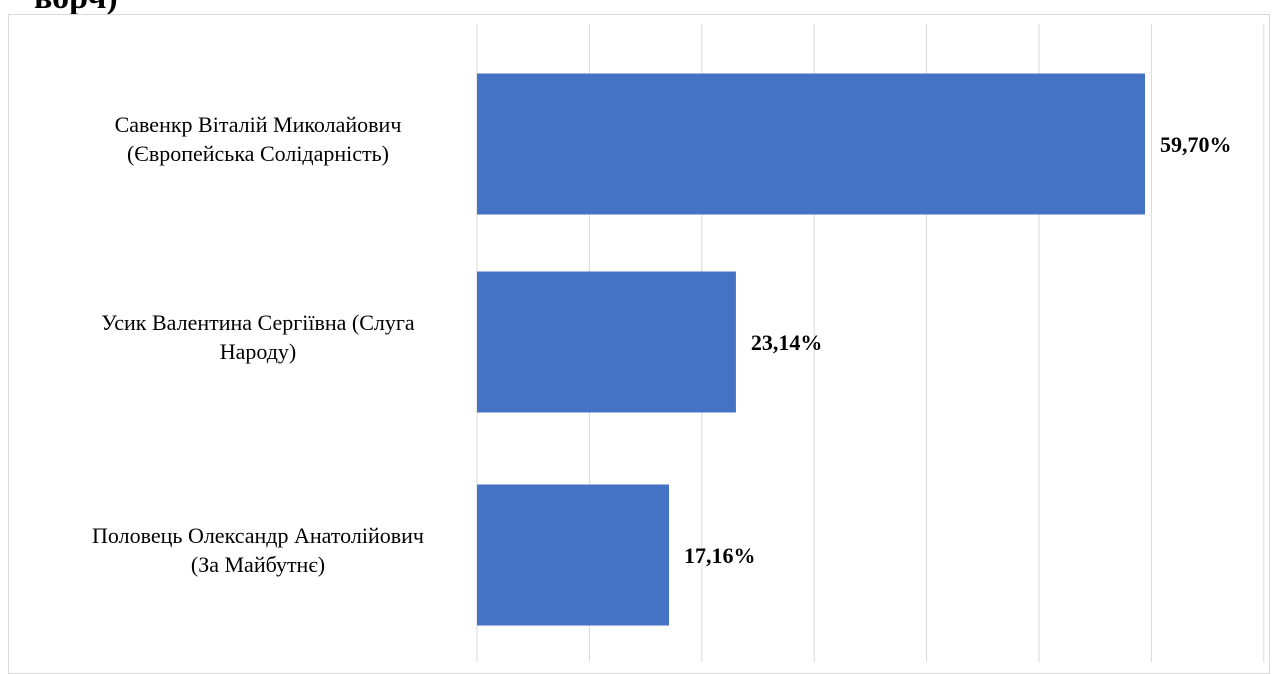 This screenshot has width=1278, height=674. Describe the element at coordinates (76, 9) in the screenshot. I see `page-heading: ворч)` at that location.